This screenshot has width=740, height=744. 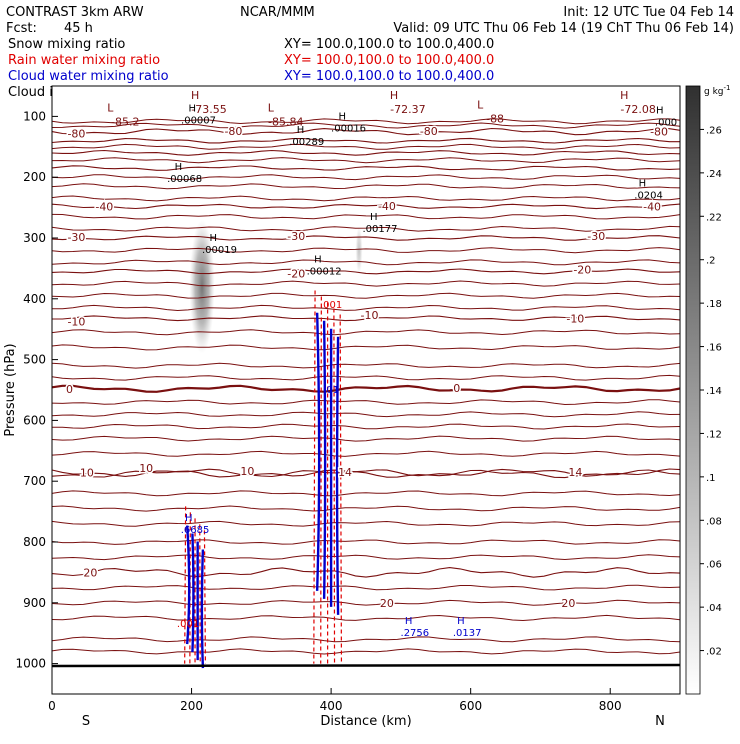 I want to click on surface-line, so click(x=366, y=665).